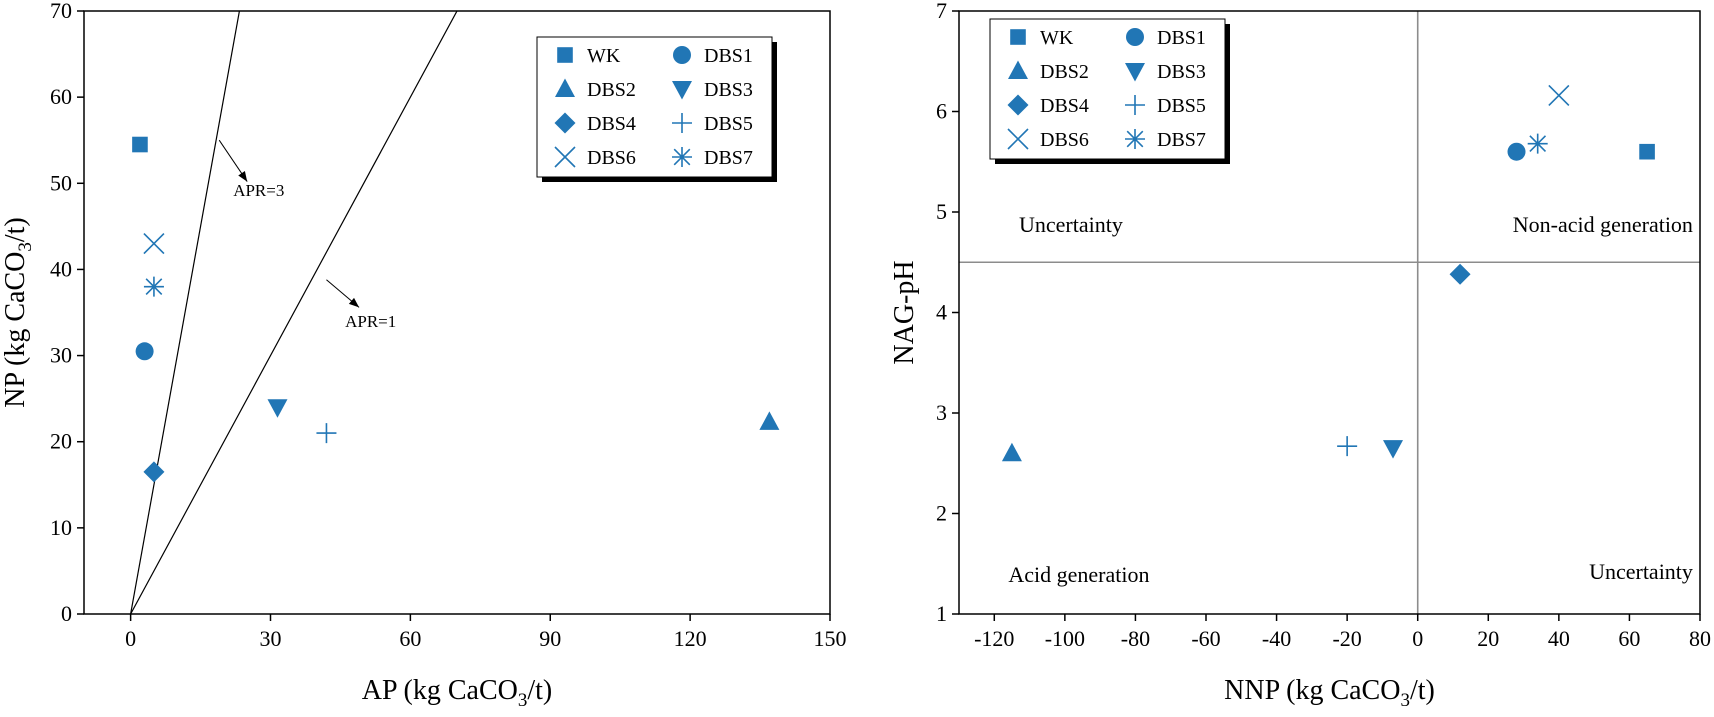 This screenshot has height=717, width=1714. I want to click on y-tick-label: 5, so click(941, 211).